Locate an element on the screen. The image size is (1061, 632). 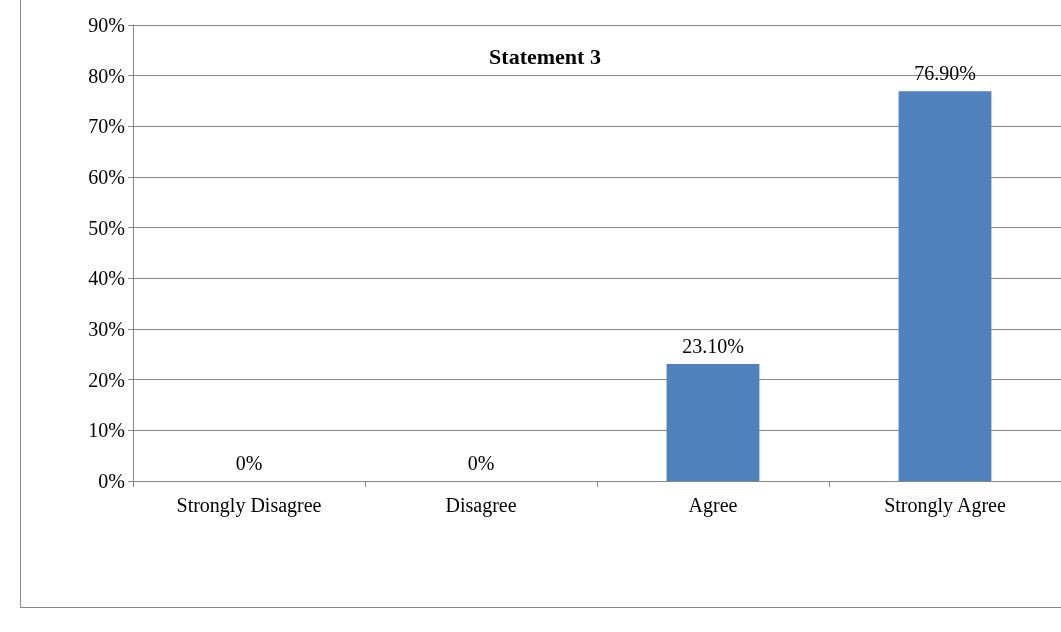
x-tick-label: Strongly Agree is located at coordinates (945, 505).